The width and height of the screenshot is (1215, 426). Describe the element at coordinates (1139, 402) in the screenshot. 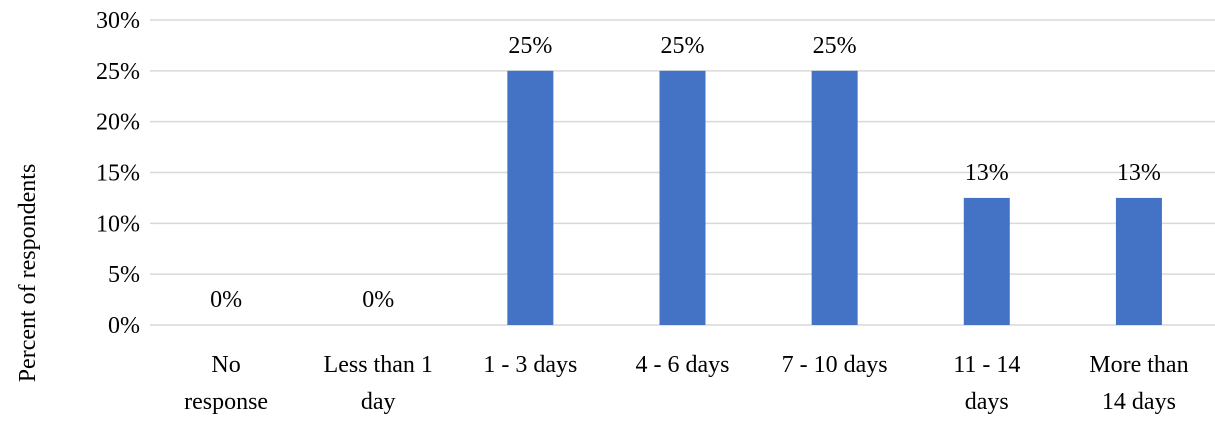

I see `x-tick-label-line: 14 days` at that location.